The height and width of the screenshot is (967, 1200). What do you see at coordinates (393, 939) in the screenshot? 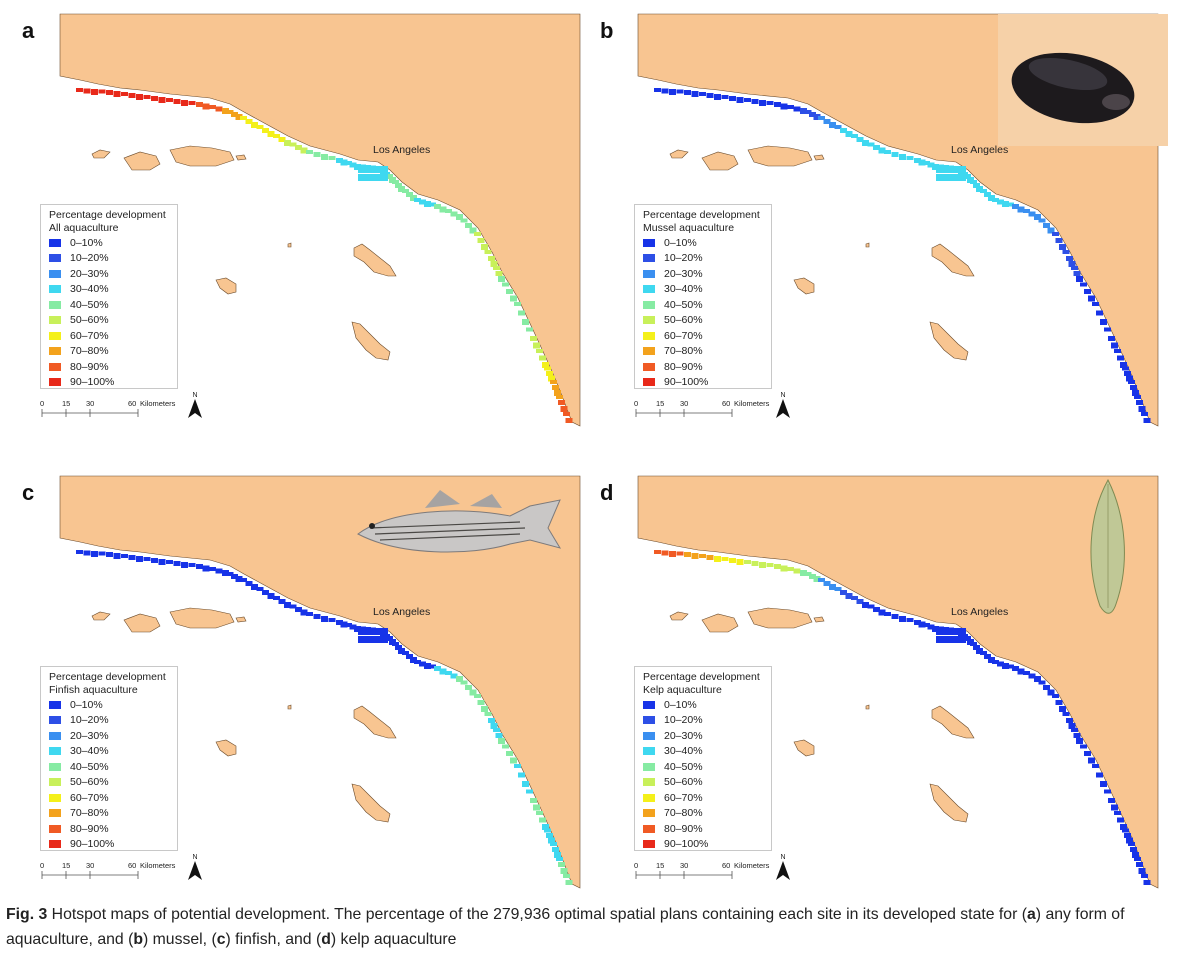
I see `caption-text: ) kelp aquaculture` at bounding box center [393, 939].